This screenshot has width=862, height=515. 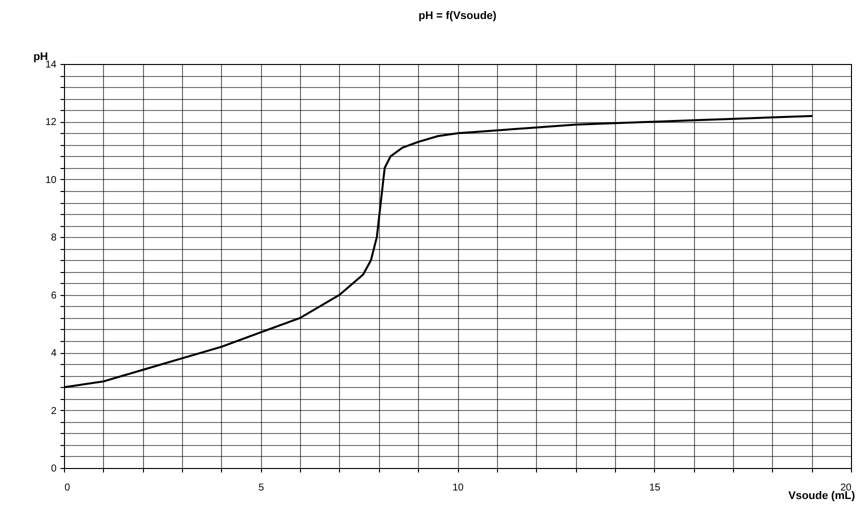 I want to click on y-tick-label: 8, so click(x=53, y=238).